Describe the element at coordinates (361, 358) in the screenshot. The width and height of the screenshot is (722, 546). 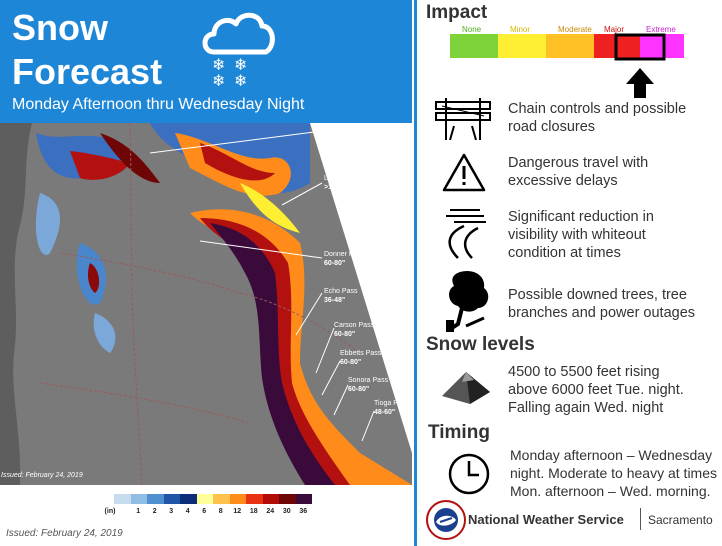
I see `map-label-ebbetts-pass: Ebbetts Pass 60-80"` at that location.